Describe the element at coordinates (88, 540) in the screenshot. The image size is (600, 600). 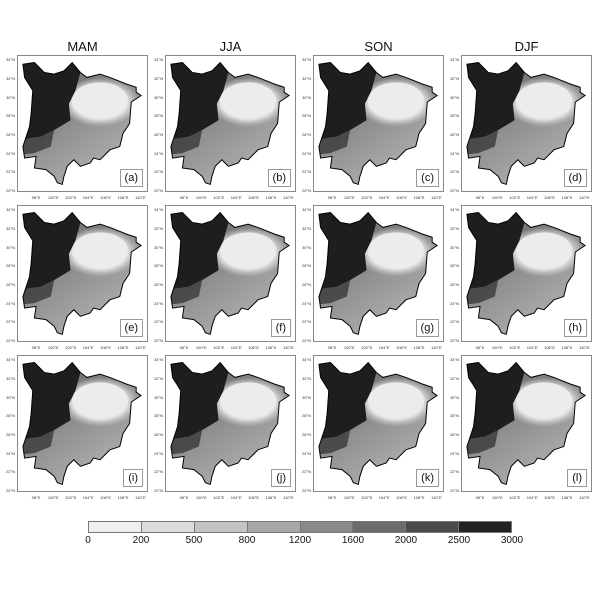
I see `colorbar-tick-label: 0` at that location.